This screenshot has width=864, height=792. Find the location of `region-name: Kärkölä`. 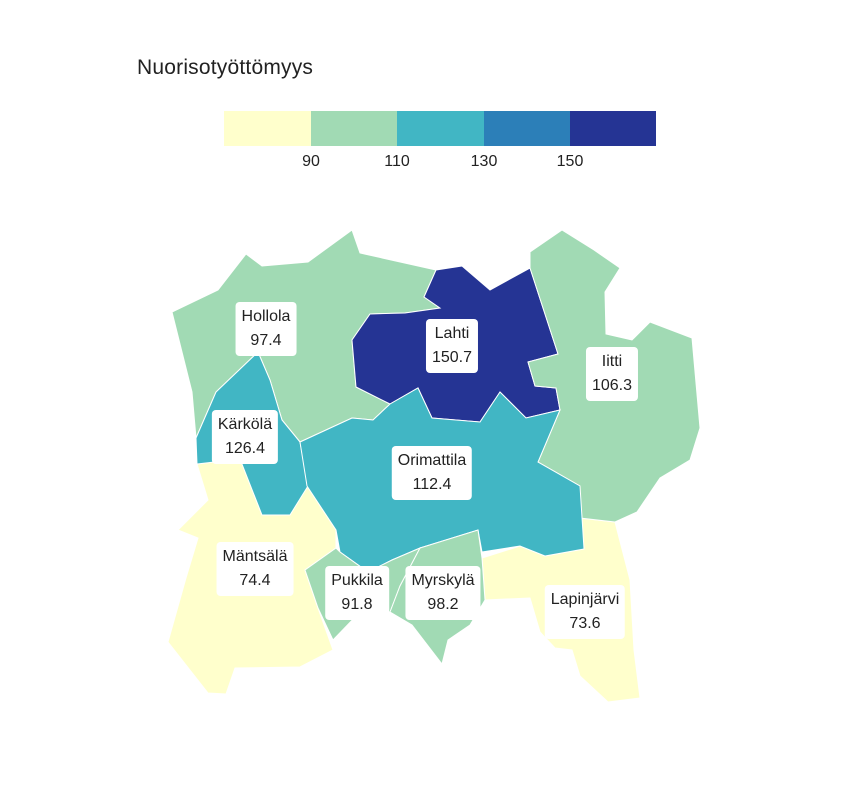

region-name: Kärkölä is located at coordinates (245, 424).